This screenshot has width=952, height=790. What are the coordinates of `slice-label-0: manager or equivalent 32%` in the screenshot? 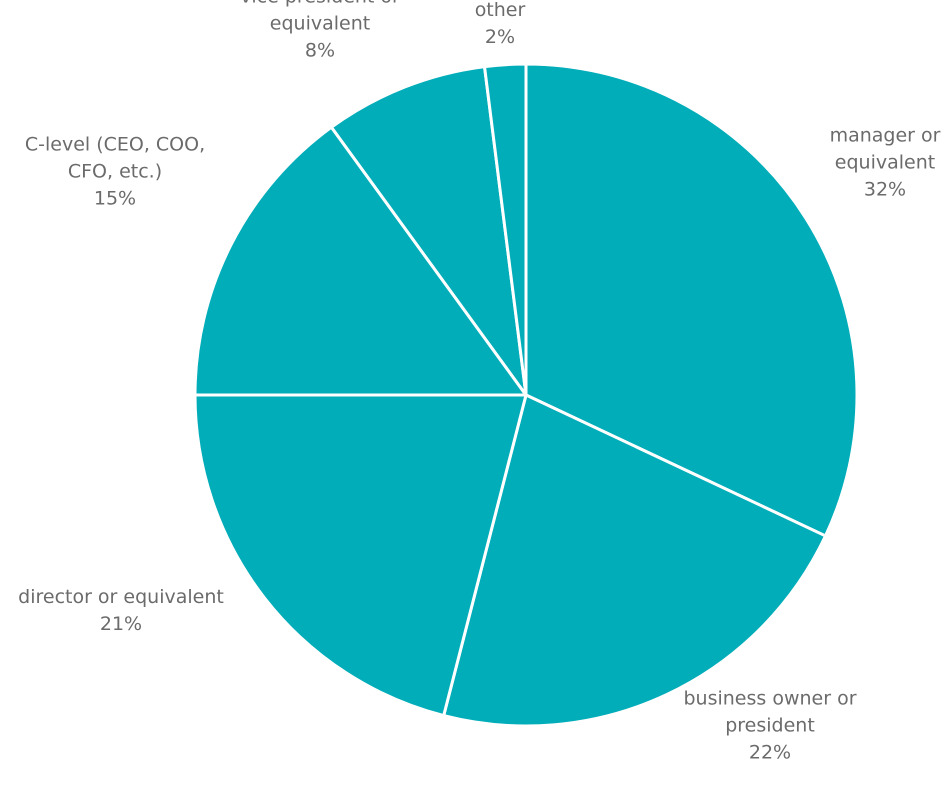 It's located at (885, 163).